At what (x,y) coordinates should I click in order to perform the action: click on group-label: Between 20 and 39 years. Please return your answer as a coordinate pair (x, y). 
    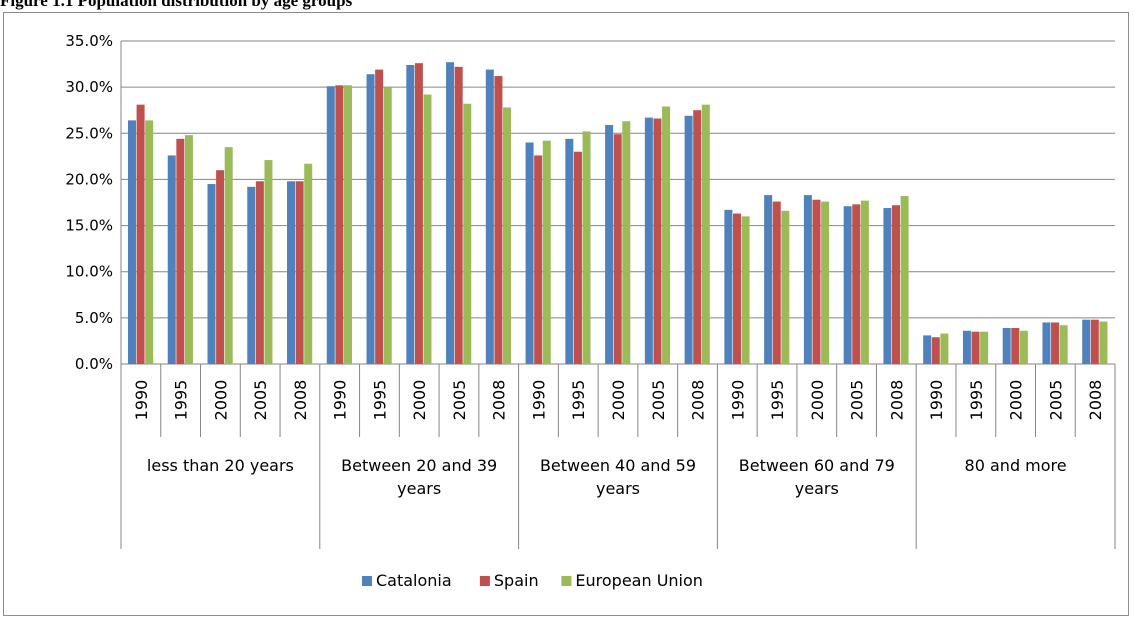
    Looking at the image, I should click on (419, 477).